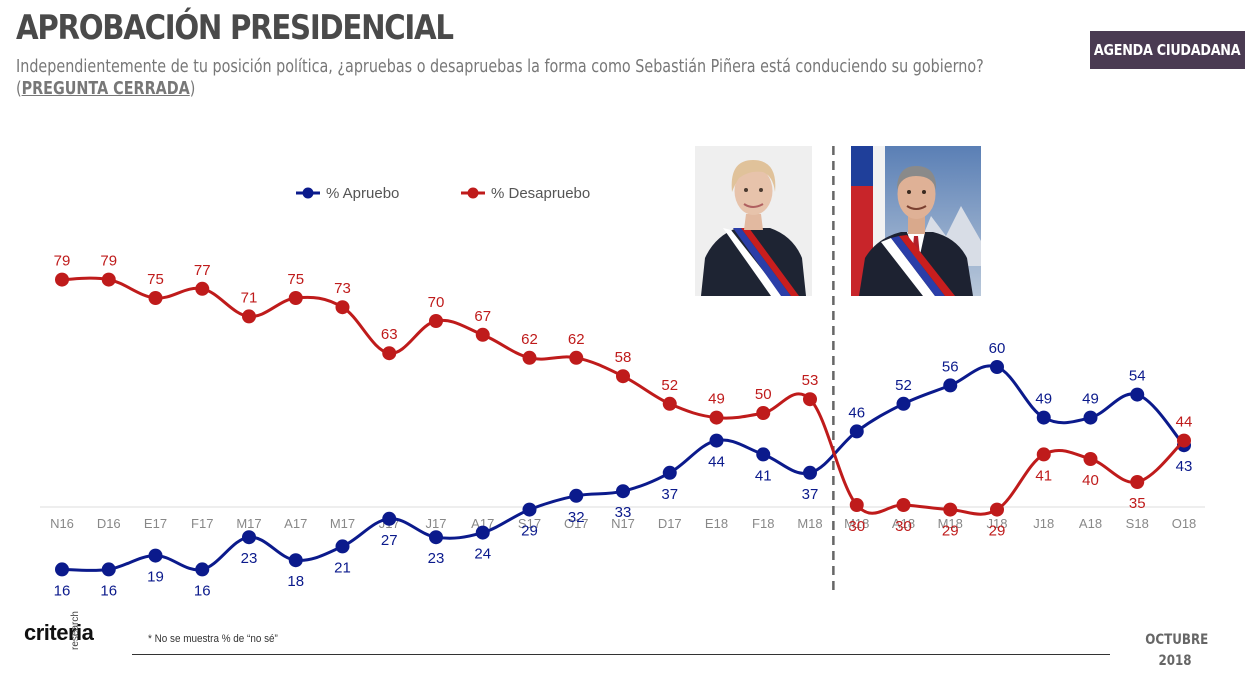  I want to click on data-label-0: 27, so click(389, 540).